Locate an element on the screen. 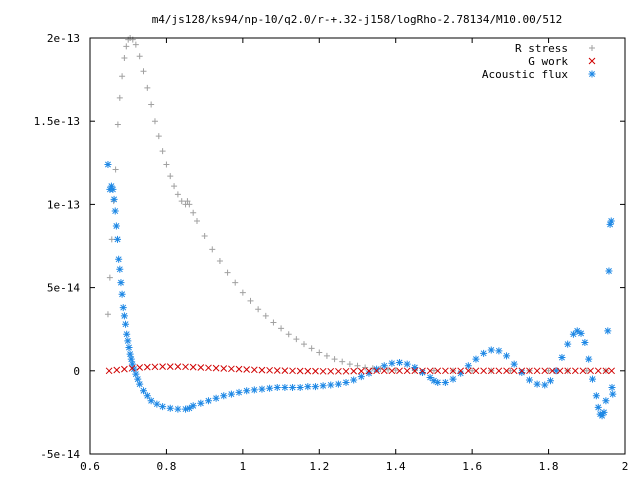 The image size is (640, 480). legend-label: R stress is located at coordinates (541, 48).